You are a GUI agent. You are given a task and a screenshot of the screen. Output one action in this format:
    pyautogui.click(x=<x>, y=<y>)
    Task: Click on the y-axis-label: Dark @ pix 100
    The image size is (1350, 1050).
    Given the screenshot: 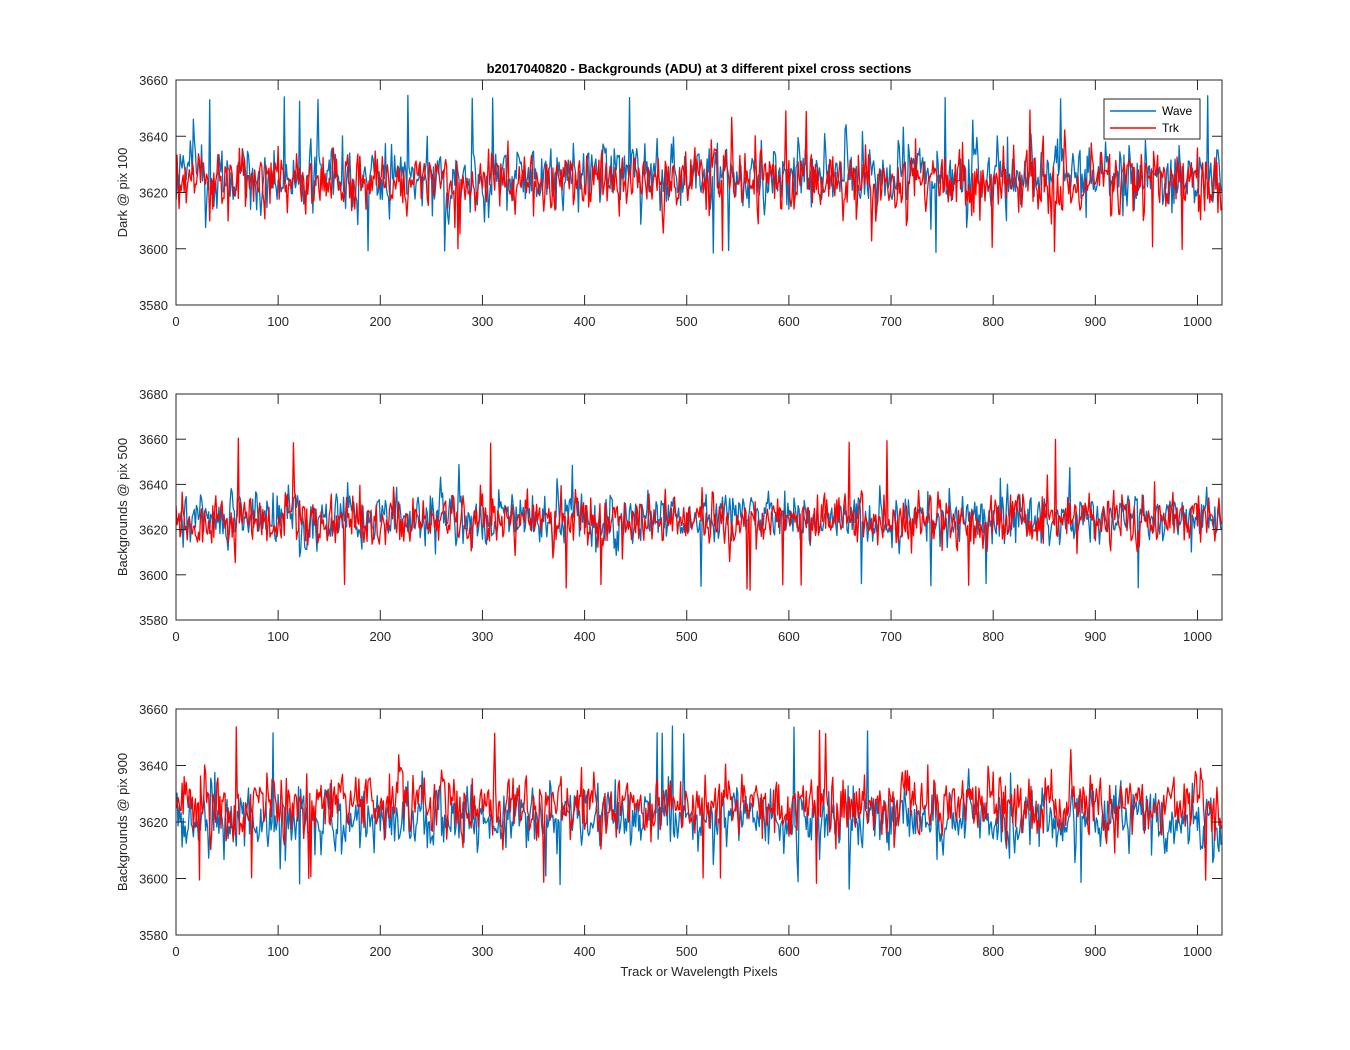 What is the action you would take?
    pyautogui.click(x=122, y=193)
    